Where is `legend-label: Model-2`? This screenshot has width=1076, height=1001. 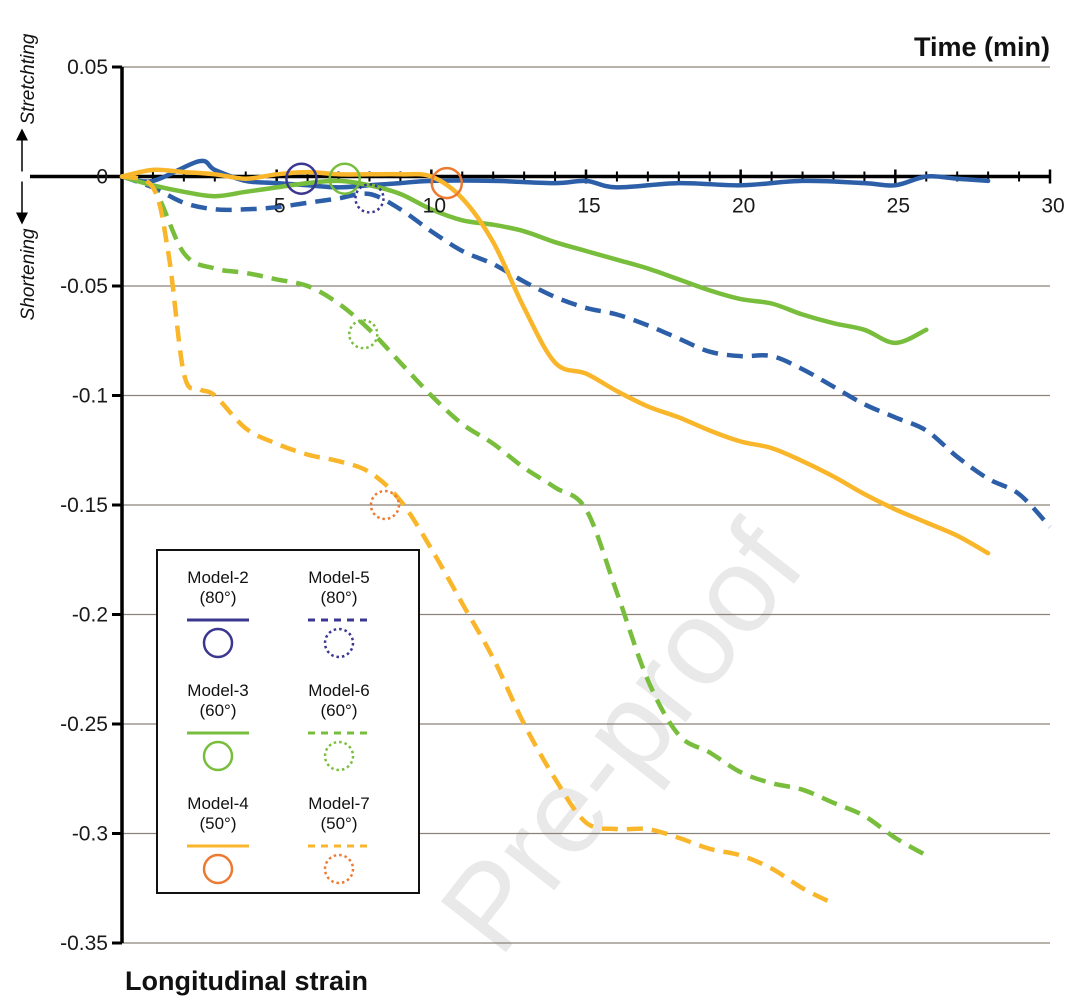 legend-label: Model-2 is located at coordinates (217, 577).